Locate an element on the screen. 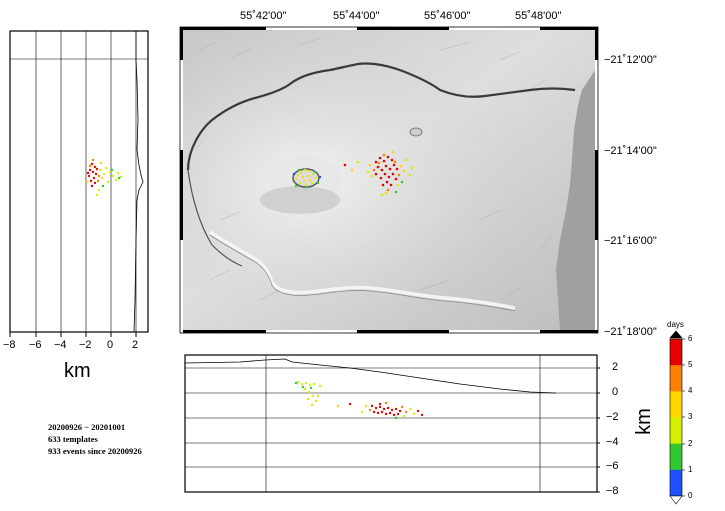 The height and width of the screenshot is (511, 725). date-range: 20200926 − 20201001 is located at coordinates (87, 427).